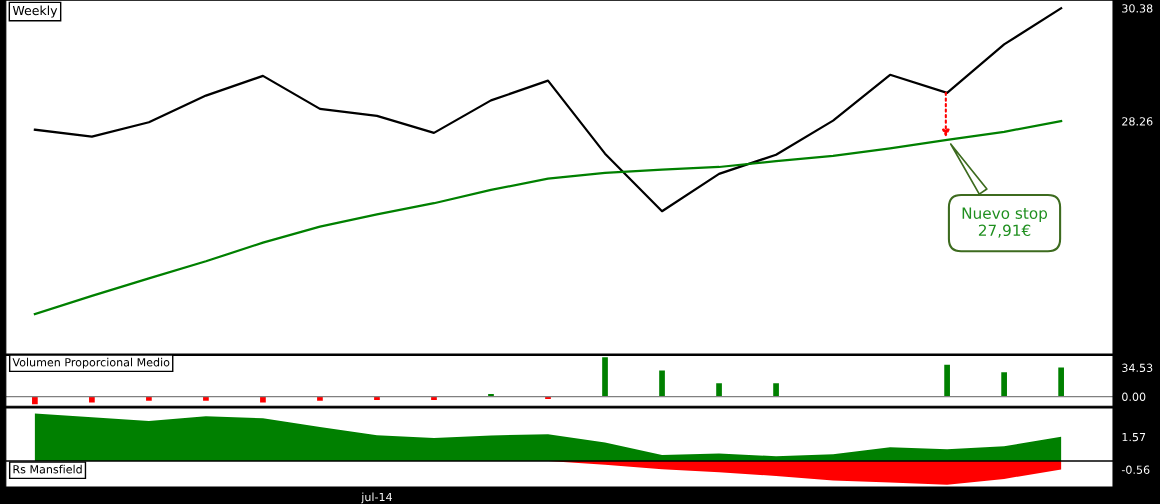  Describe the element at coordinates (1134, 437) in the screenshot. I see `y-tick-label: 1.57` at that location.